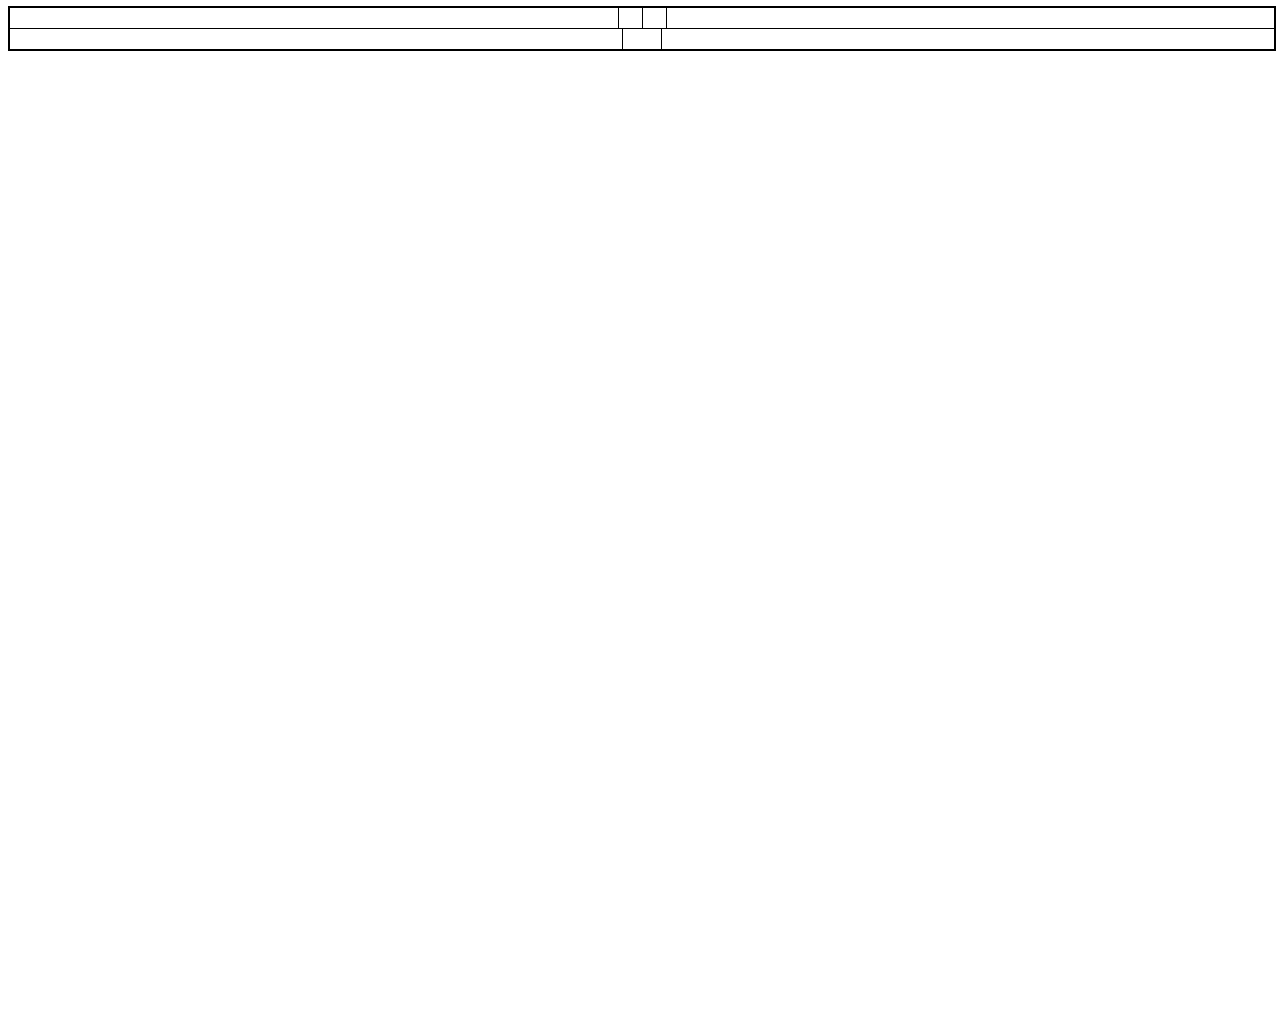 Image resolution: width=1280 pixels, height=1024 pixels. I want to click on altitude-cell, so click(681, 18).